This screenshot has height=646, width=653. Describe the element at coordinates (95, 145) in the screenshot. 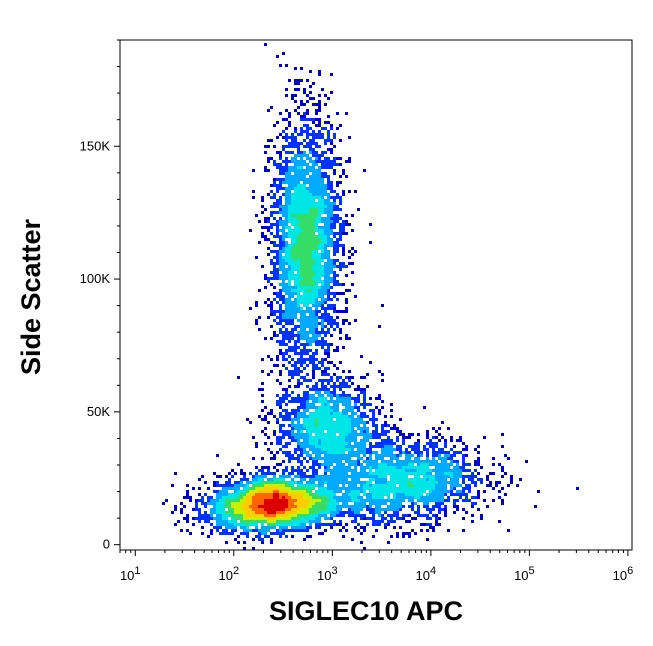

I see `y-tick-label: 150K` at that location.